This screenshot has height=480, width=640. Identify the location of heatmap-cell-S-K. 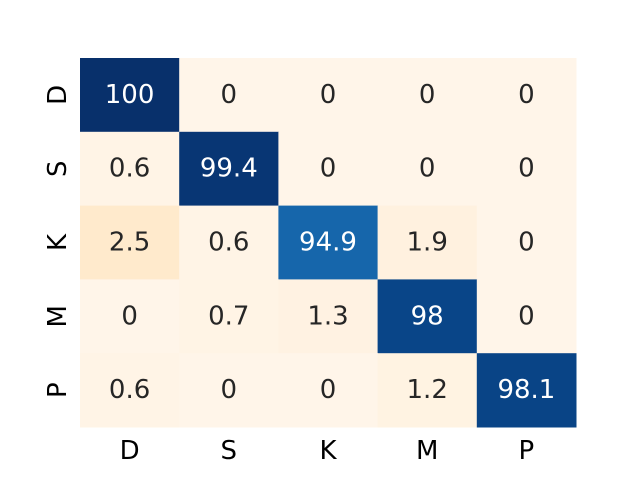
(328, 169).